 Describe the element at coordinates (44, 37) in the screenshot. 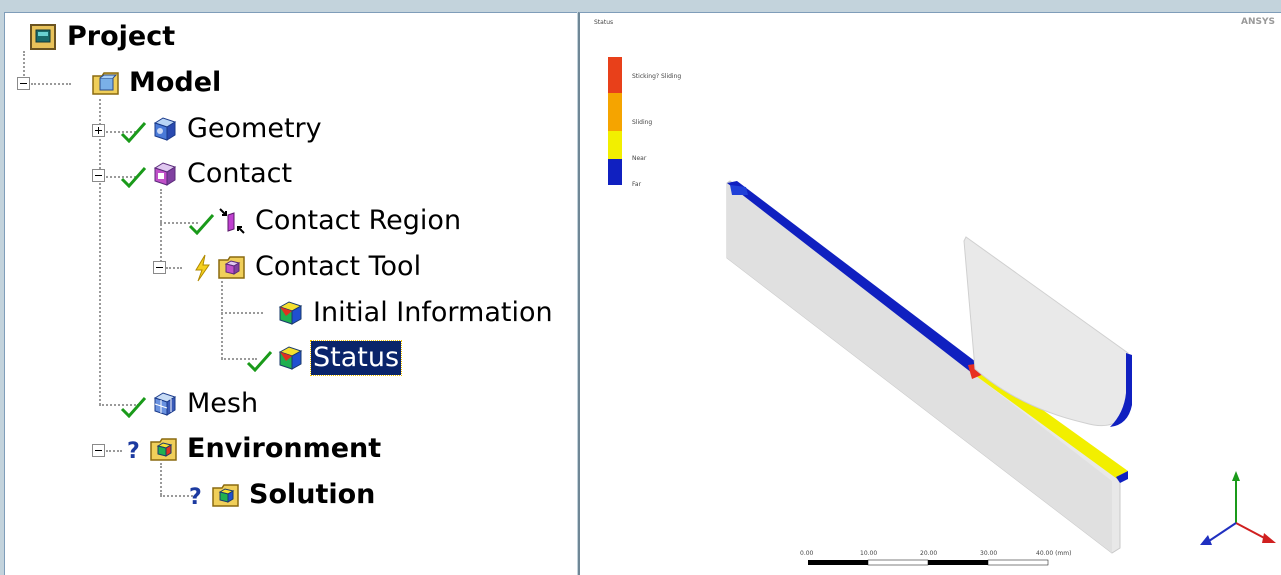

I see `project-icon` at that location.